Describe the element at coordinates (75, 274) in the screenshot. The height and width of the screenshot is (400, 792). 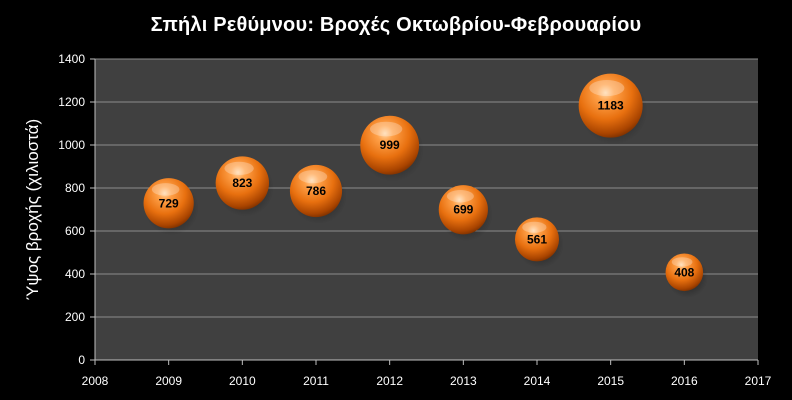
I see `y-tick-label: 400` at that location.